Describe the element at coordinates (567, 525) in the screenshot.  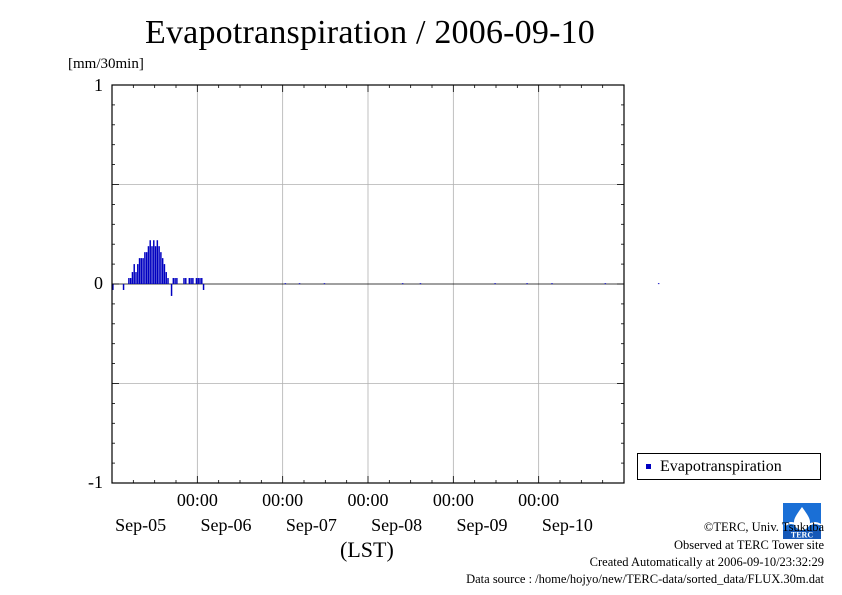
I see `x-date-tick-label: Sep-10` at that location.